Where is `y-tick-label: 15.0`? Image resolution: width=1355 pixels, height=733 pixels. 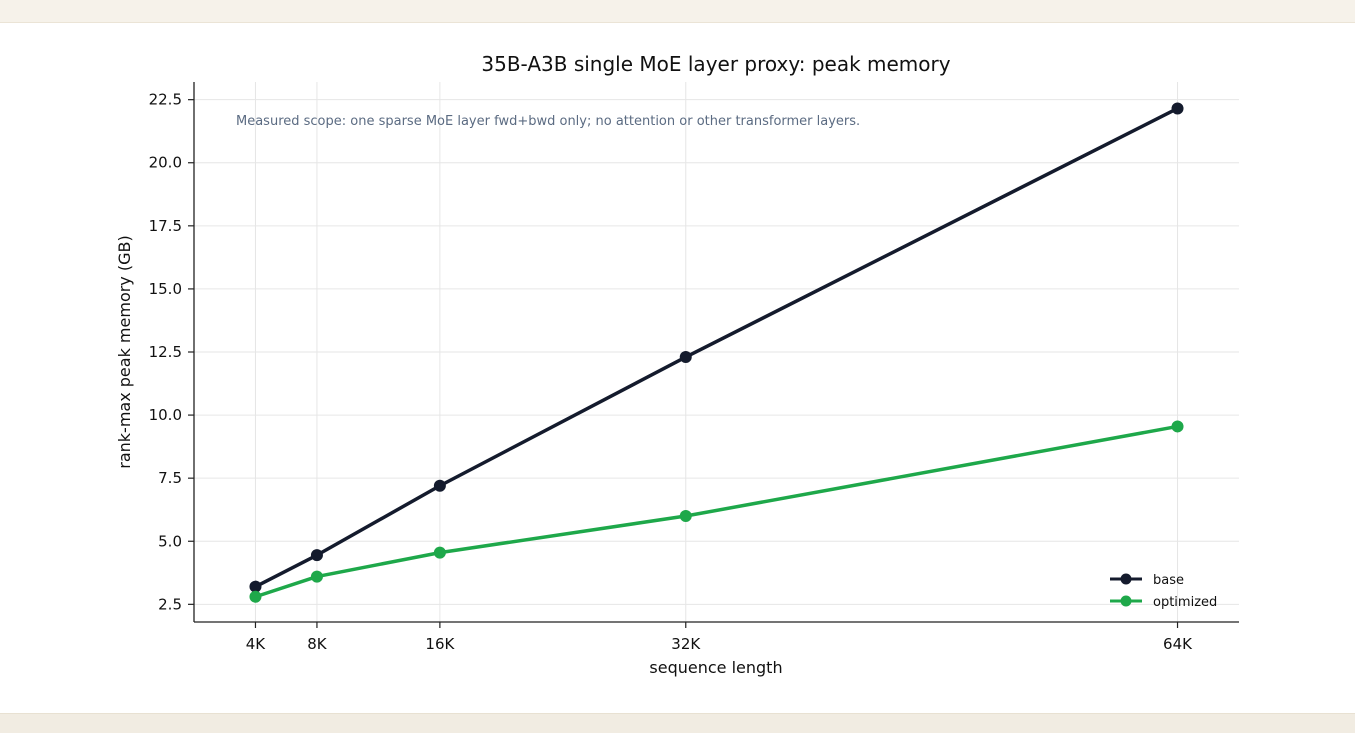 y-tick-label: 15.0 is located at coordinates (165, 289).